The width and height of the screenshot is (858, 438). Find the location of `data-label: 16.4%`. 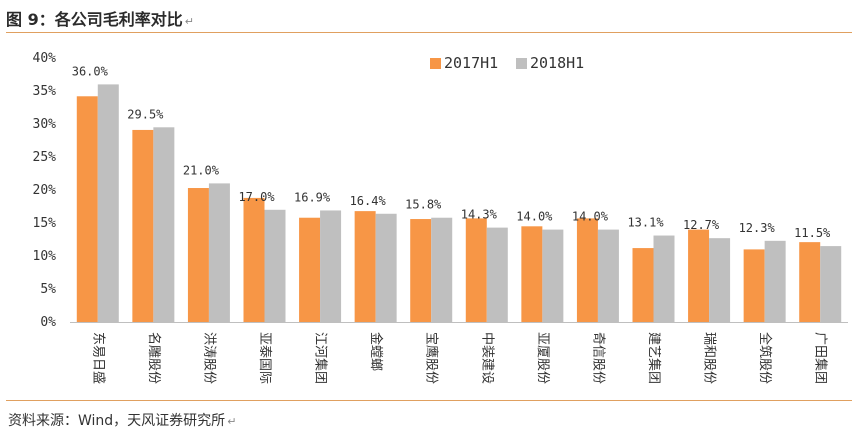

data-label: 16.4% is located at coordinates (368, 201).